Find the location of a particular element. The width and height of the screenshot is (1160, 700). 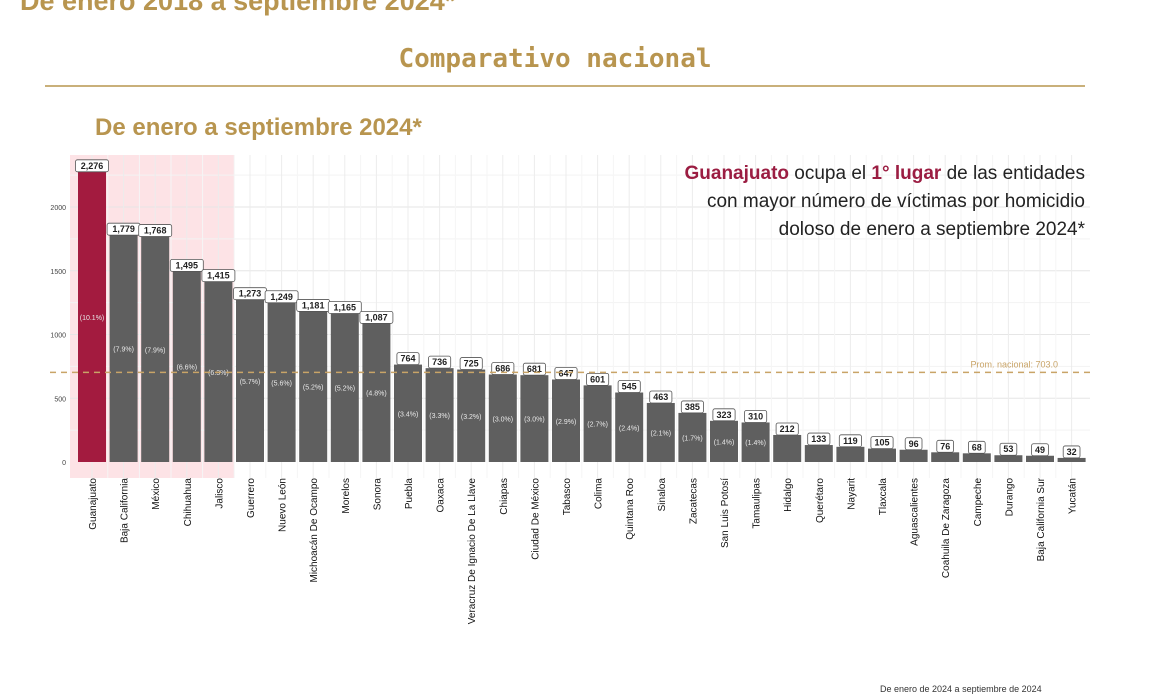

percent-label: (5.7%) is located at coordinates (250, 382).